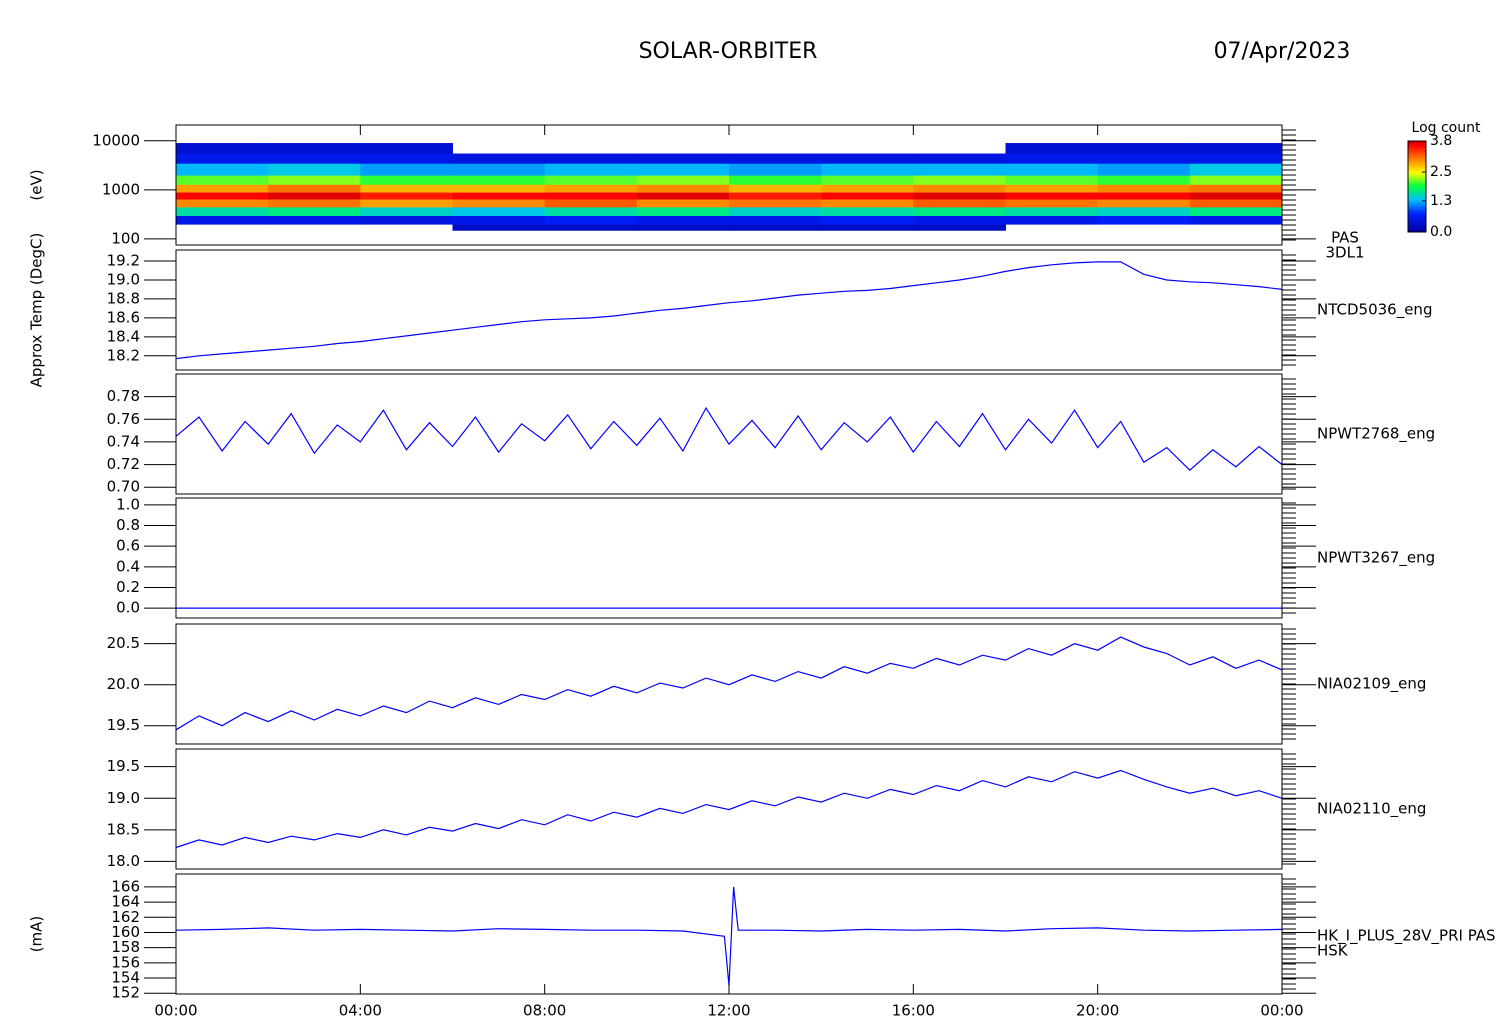 The image size is (1512, 1020). Describe the element at coordinates (125, 932) in the screenshot. I see `y-tick-label: 160` at that location.